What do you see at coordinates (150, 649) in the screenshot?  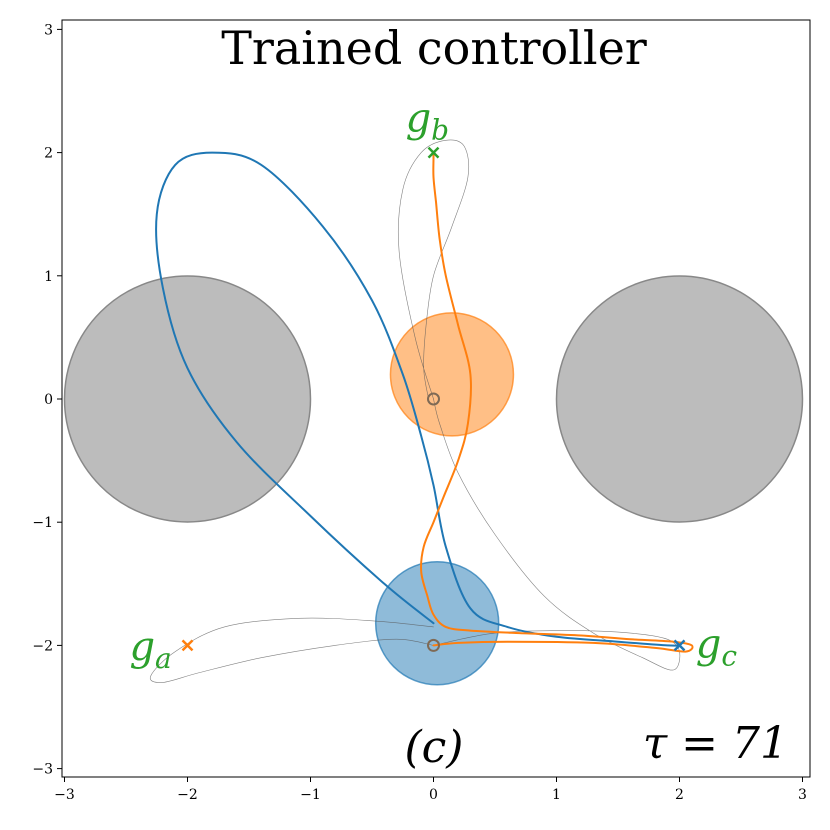 I see `goal-label-a: ga` at bounding box center [150, 649].